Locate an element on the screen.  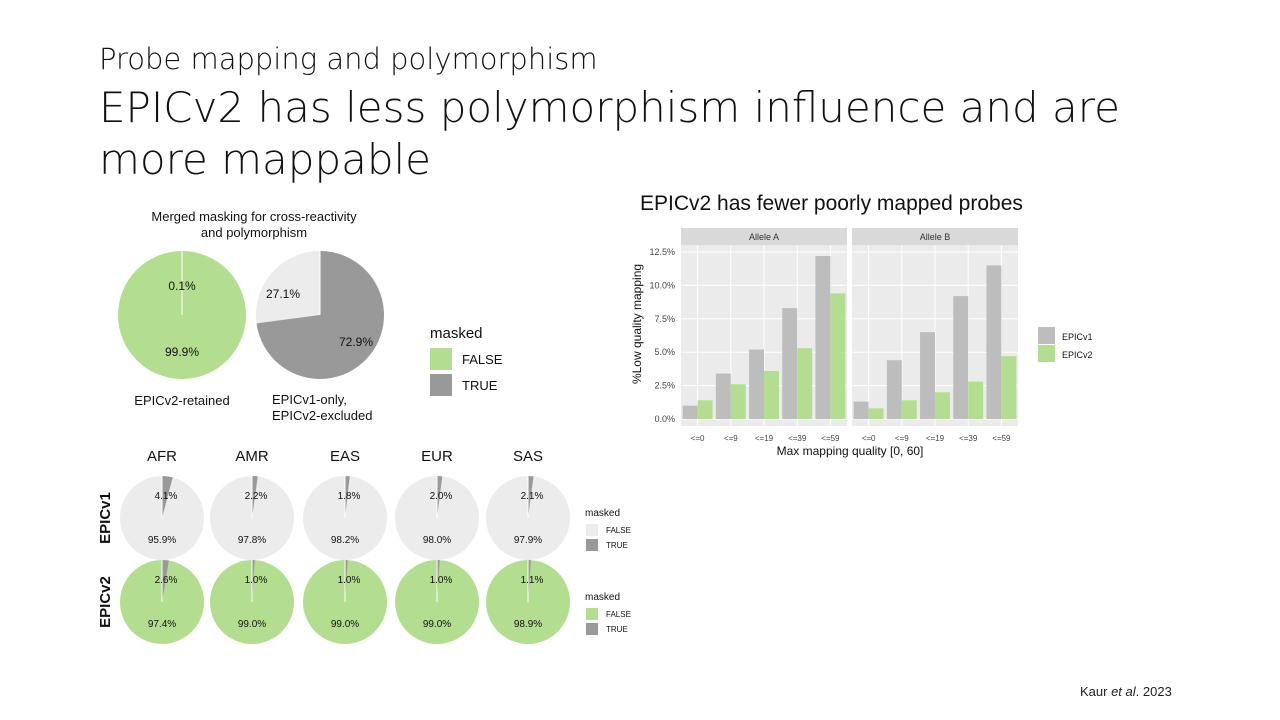
pie-EPICv2-AMR-true-slice is located at coordinates (253, 581).